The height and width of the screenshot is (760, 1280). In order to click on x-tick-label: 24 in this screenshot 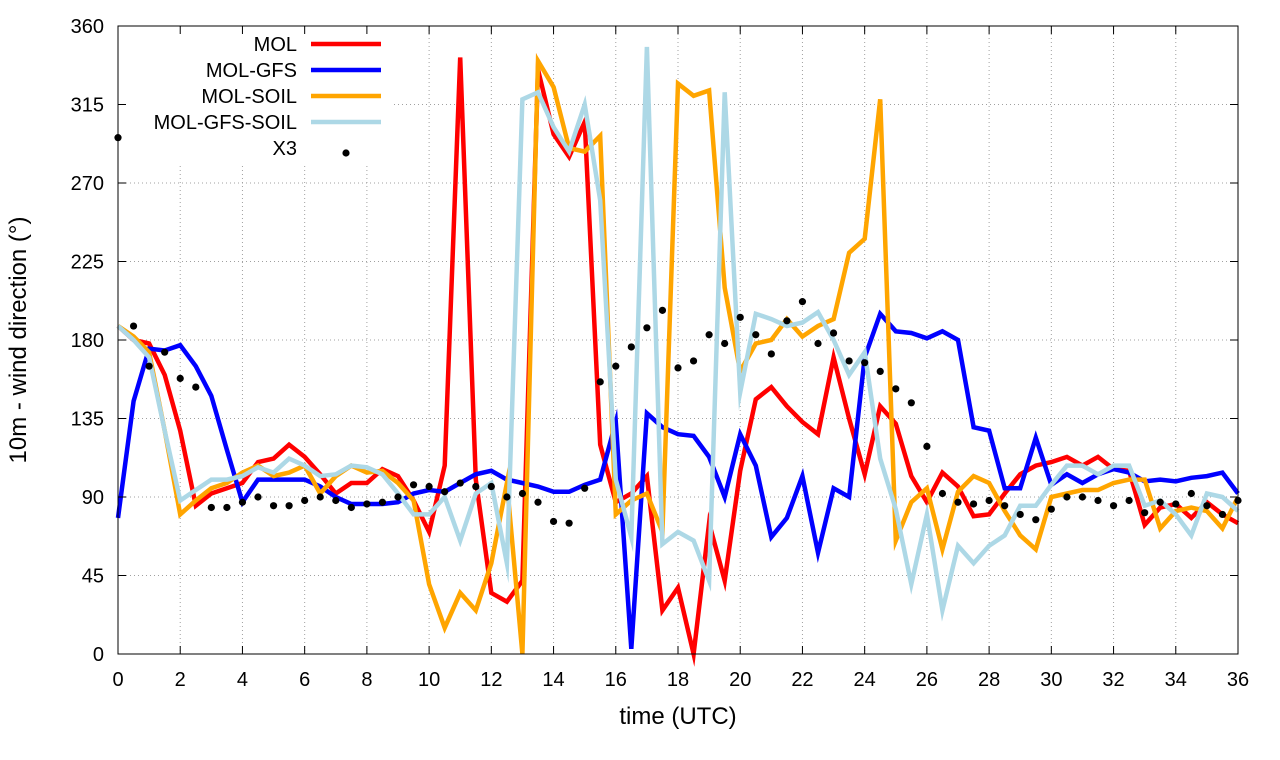, I will do `click(865, 680)`.